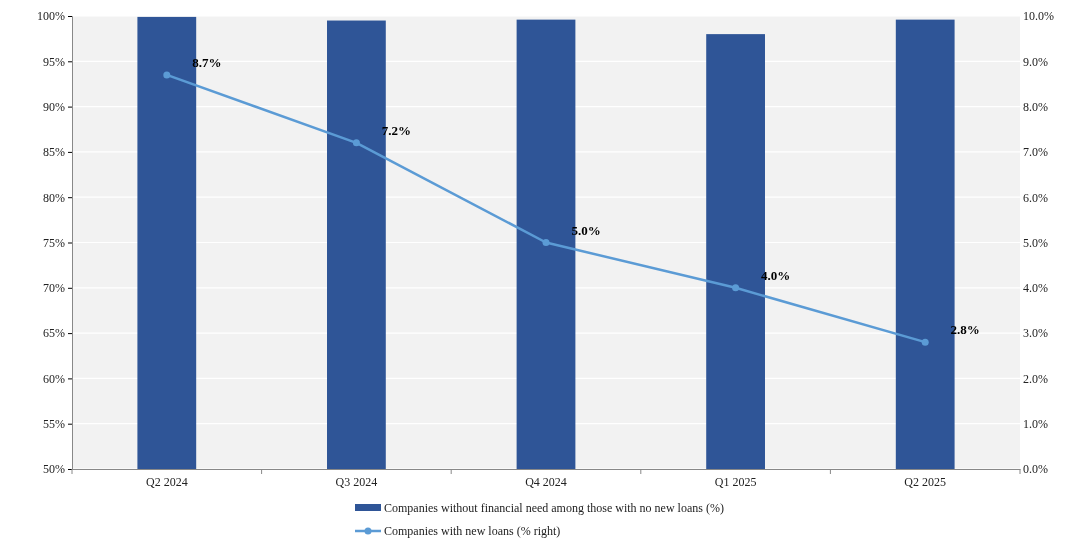  What do you see at coordinates (356, 482) in the screenshot?
I see `x-tick-label: Q3 2024` at bounding box center [356, 482].